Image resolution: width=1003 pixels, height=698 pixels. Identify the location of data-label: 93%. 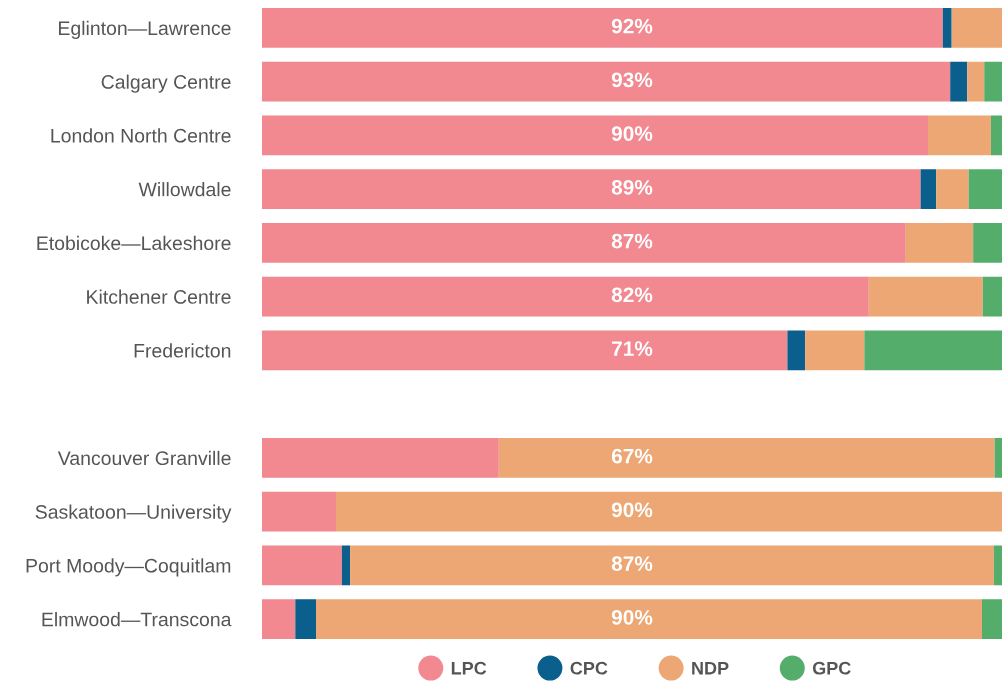
(632, 80).